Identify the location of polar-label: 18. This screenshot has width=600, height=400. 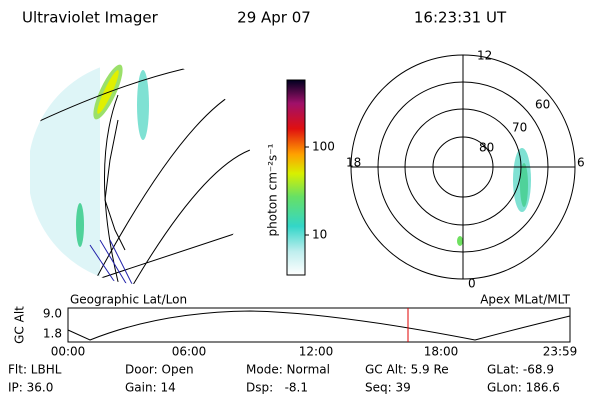
(353, 163).